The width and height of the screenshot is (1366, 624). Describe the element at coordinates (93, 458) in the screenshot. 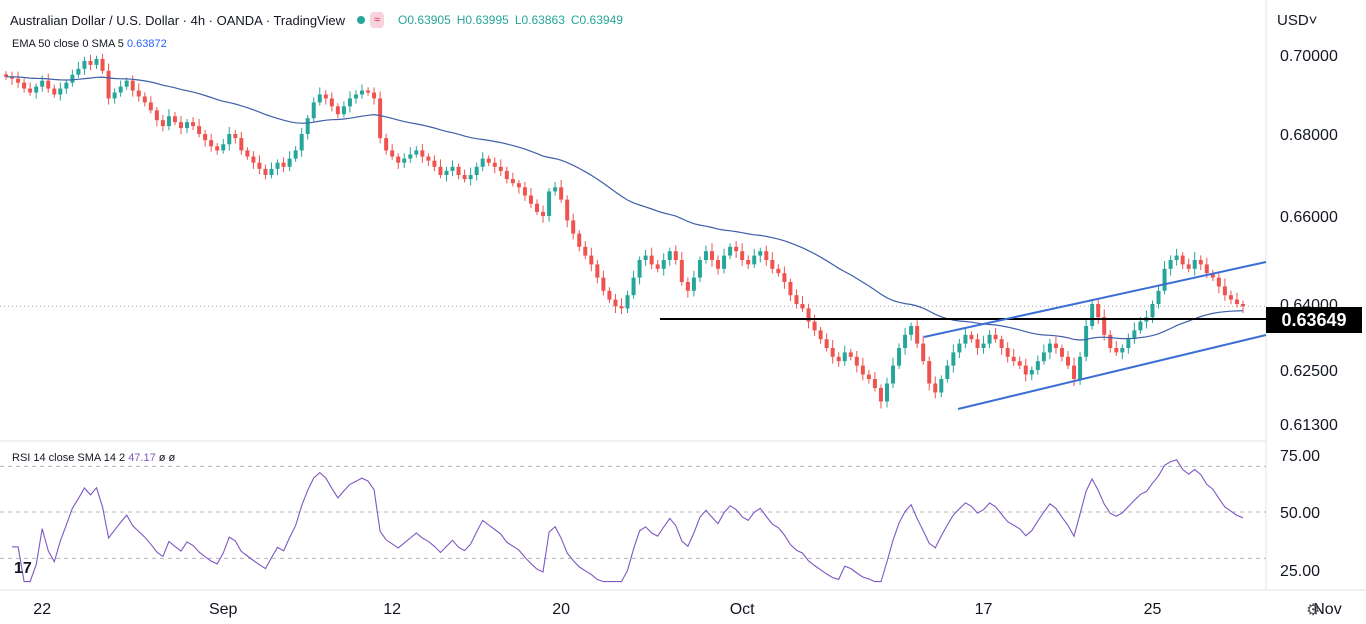

I see `rsi-legend: RSI 14 close SMA 14 2 47.17 ø ø` at that location.